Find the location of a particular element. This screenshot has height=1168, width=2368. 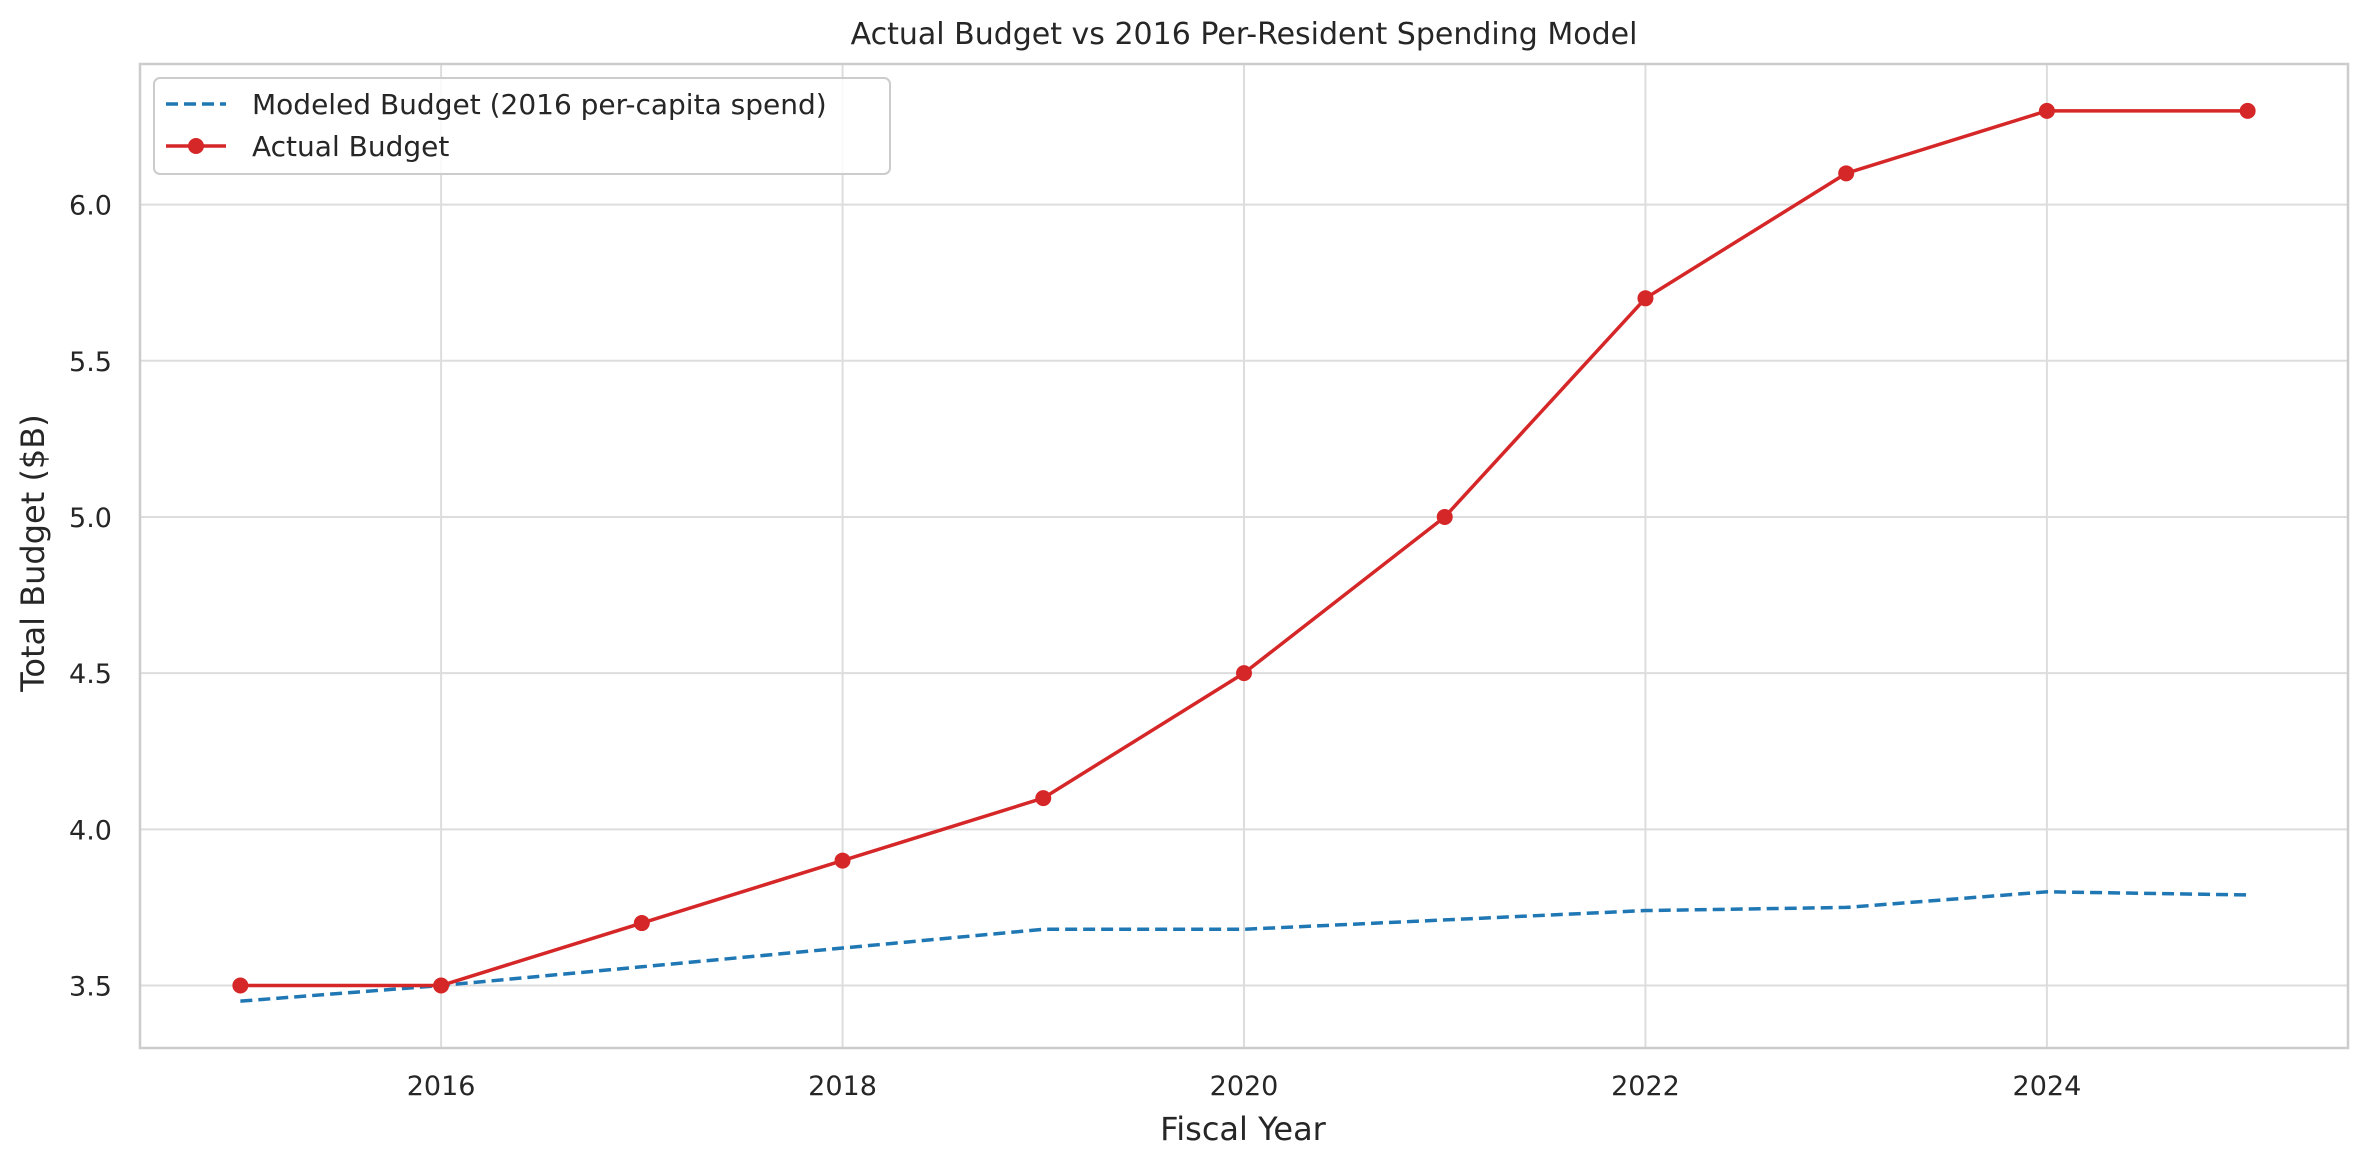

y-tick-label: 5.5 is located at coordinates (90, 362).